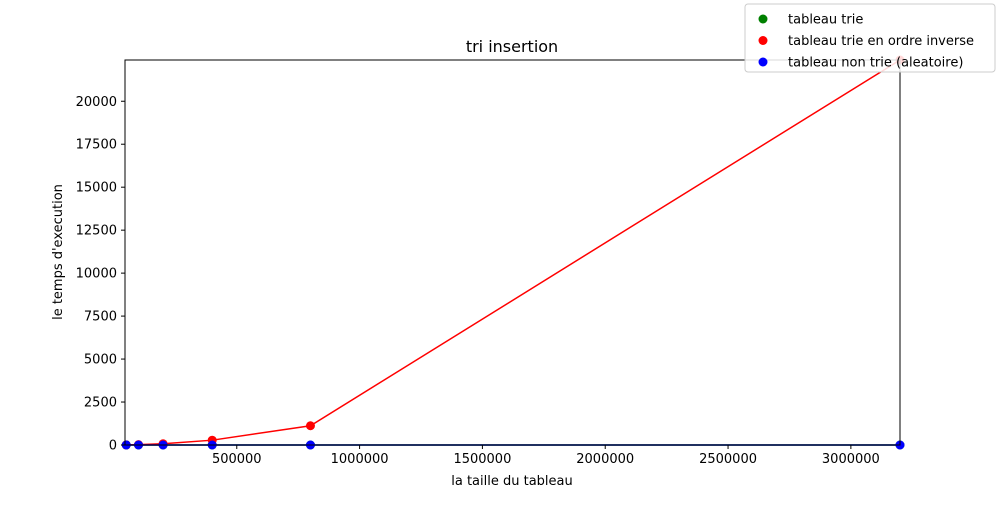  Describe the element at coordinates (113, 446) in the screenshot. I see `y-tick-label: 0` at that location.